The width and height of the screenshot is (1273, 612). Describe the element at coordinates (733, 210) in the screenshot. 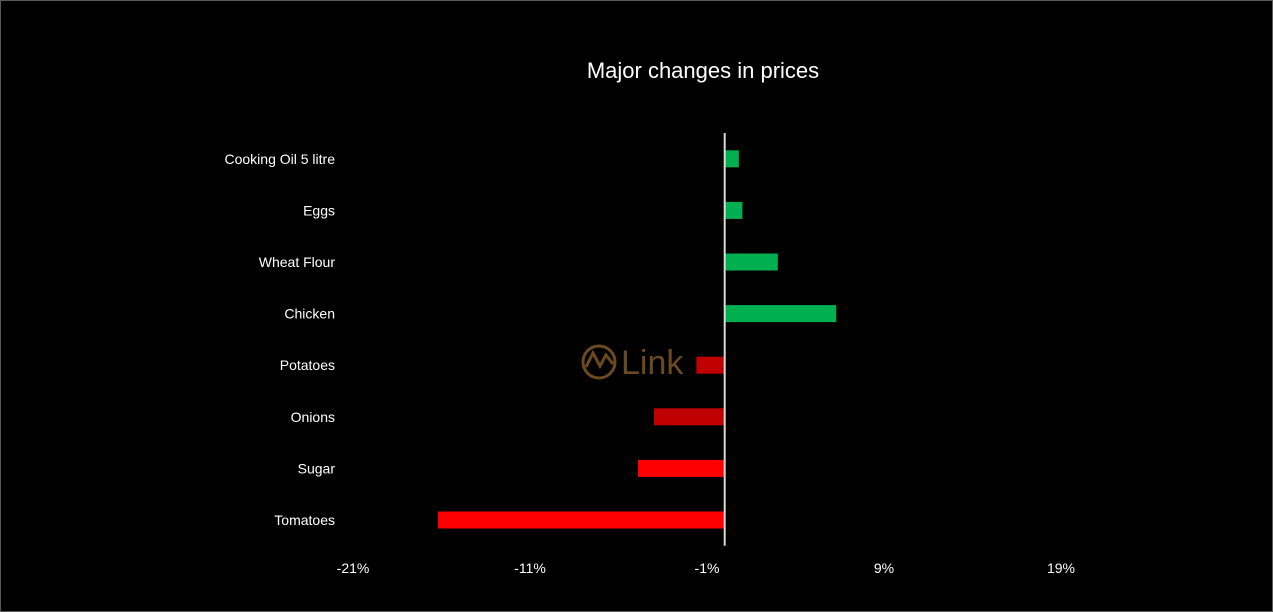

I see `bar-eggs` at that location.